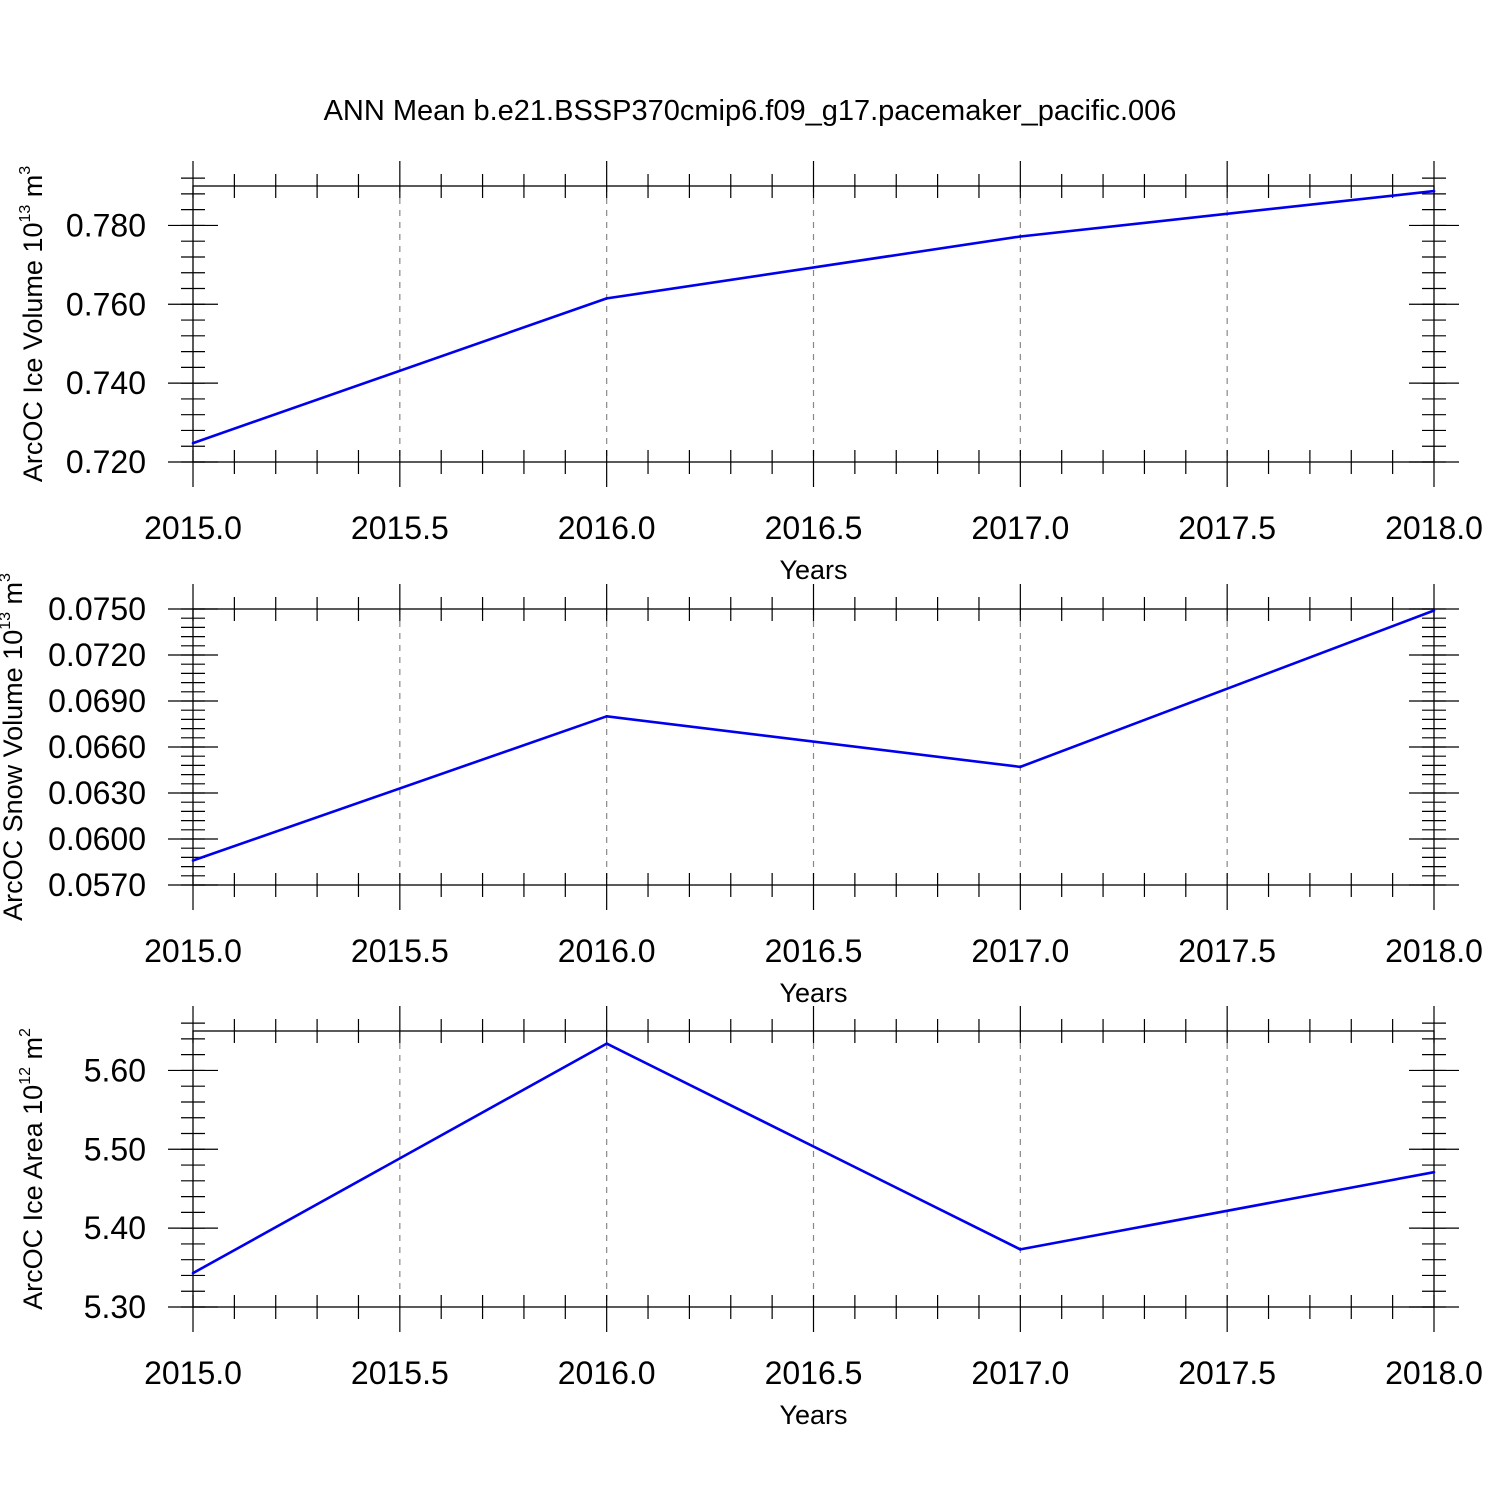  Describe the element at coordinates (97, 793) in the screenshot. I see `y-tick-label: 0.0630` at that location.